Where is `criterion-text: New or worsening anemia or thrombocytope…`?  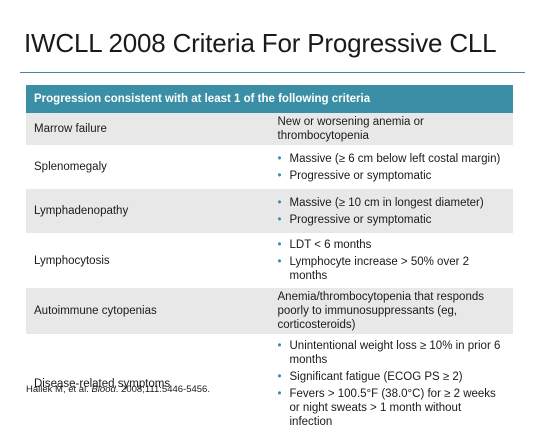
criterion-text: New or worsening anemia or thrombocytope… is located at coordinates (391, 129).